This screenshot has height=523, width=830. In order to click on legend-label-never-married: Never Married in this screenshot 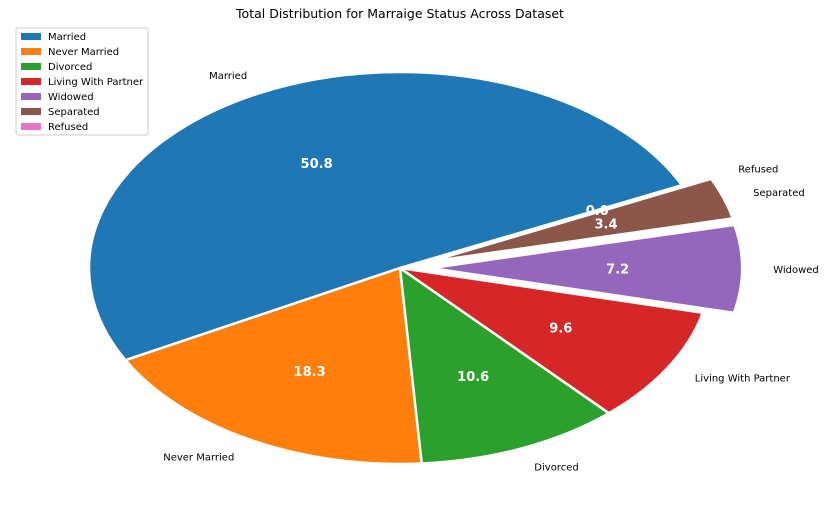, I will do `click(83, 52)`.